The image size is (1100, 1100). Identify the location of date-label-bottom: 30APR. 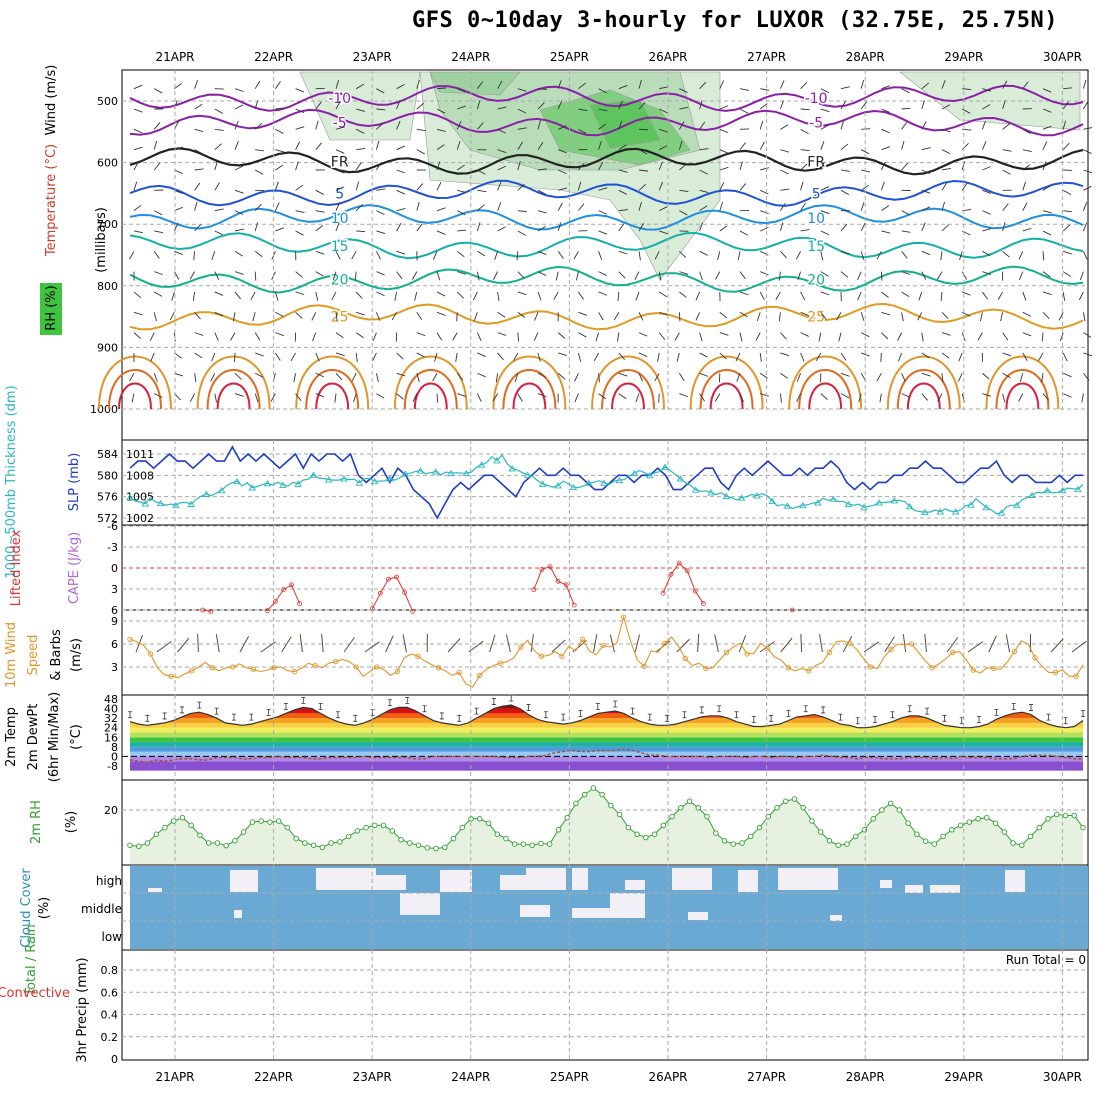
(1062, 1077).